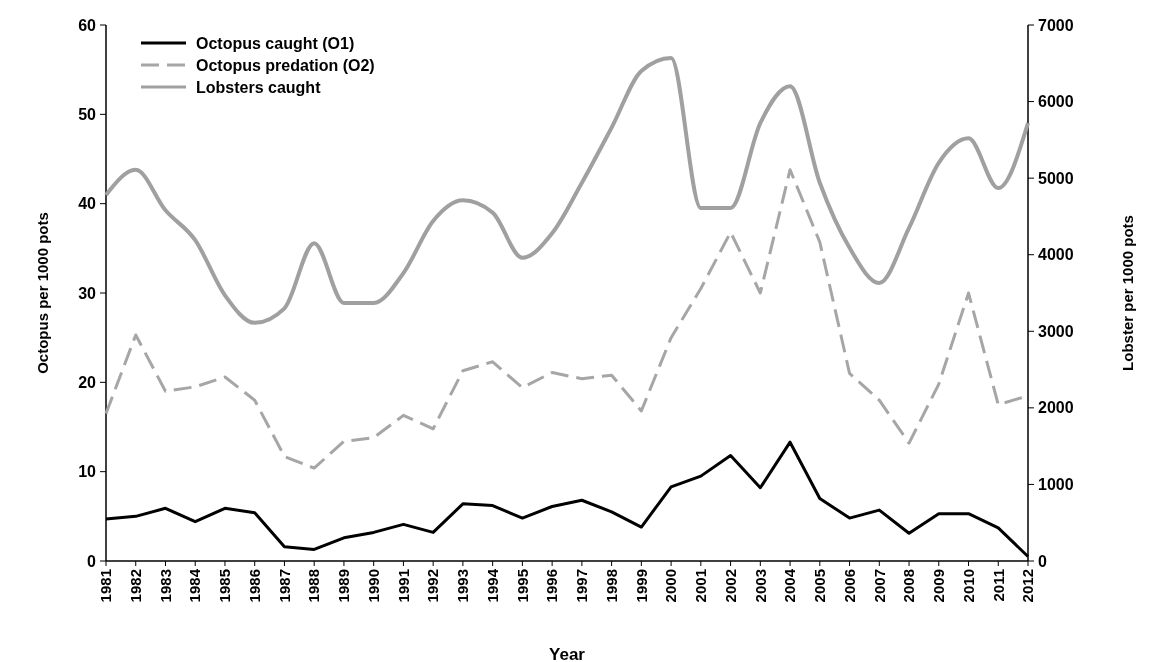  What do you see at coordinates (1042, 561) in the screenshot?
I see `y2-tick-label: 0` at bounding box center [1042, 561].